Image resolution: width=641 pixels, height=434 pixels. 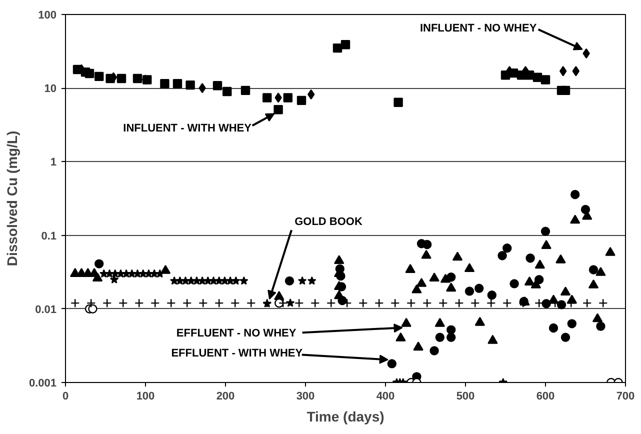 I want to click on x-tick-label: 0, so click(x=65, y=396).